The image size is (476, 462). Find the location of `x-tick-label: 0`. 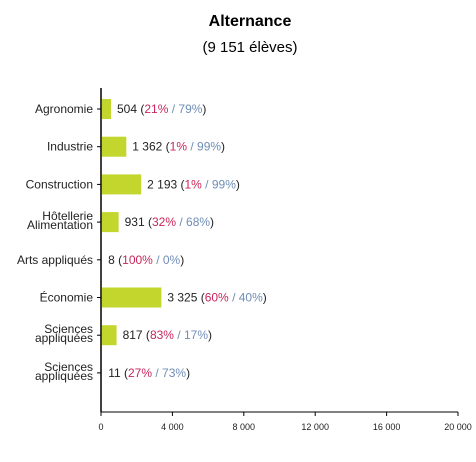

x-tick-label: 0 is located at coordinates (100, 427).